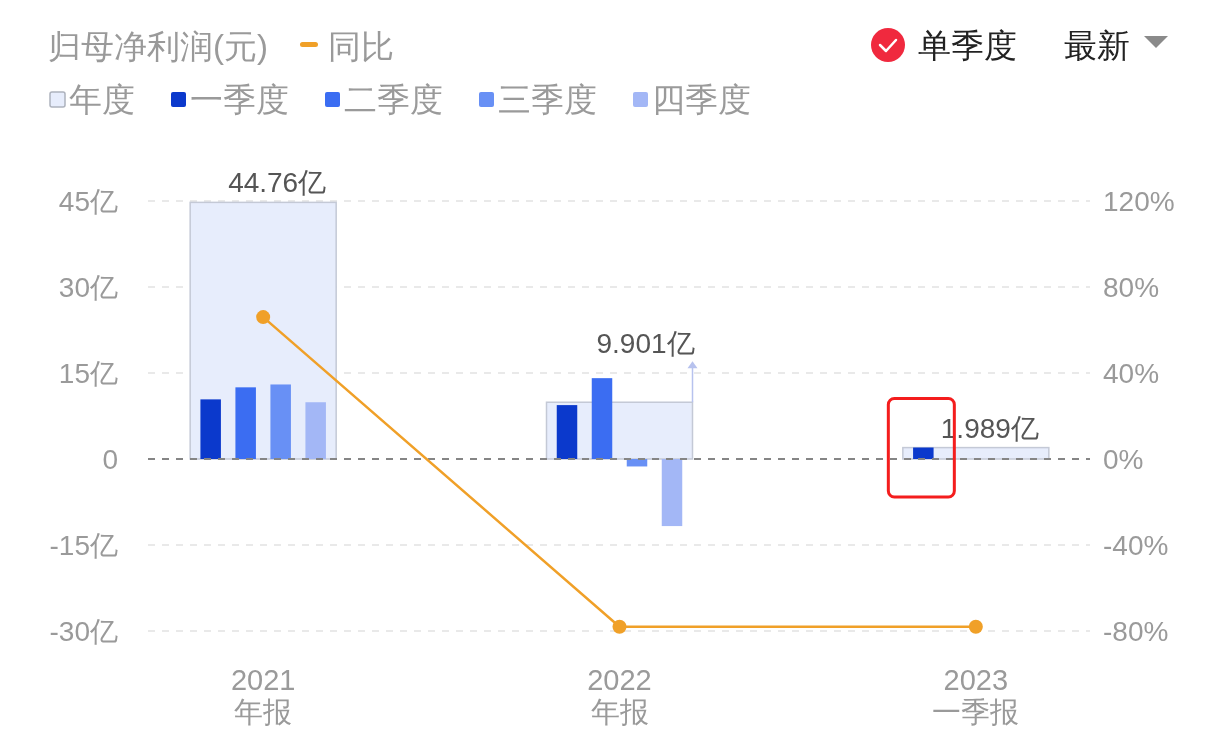 The image size is (1228, 755). I want to click on y2-tick-label: 0%, so click(1123, 459).